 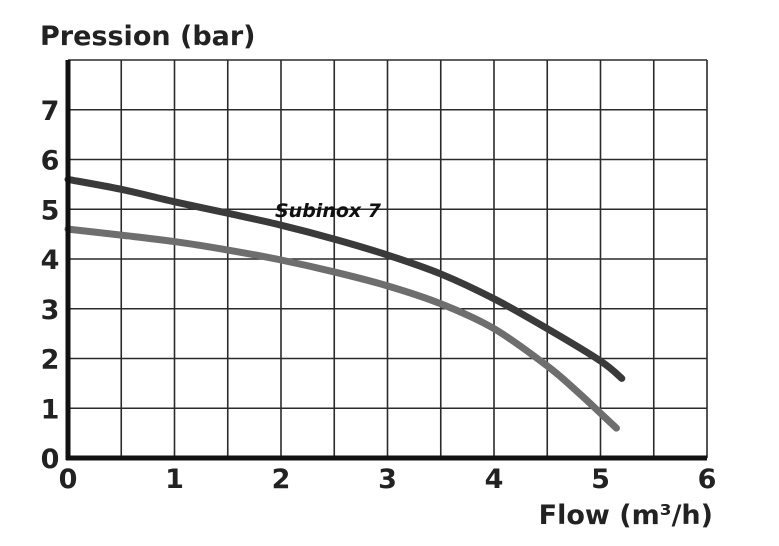 I want to click on y-tick-label: 7, so click(x=50, y=111).